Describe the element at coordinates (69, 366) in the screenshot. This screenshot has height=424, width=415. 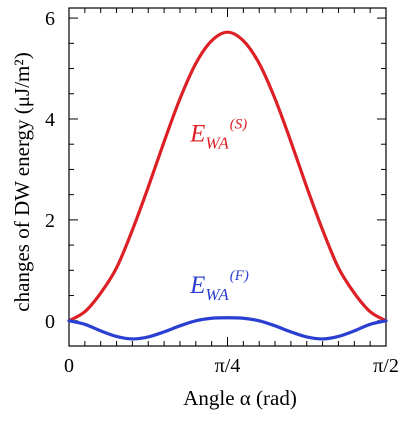
I see `x-tick-label: 0` at that location.